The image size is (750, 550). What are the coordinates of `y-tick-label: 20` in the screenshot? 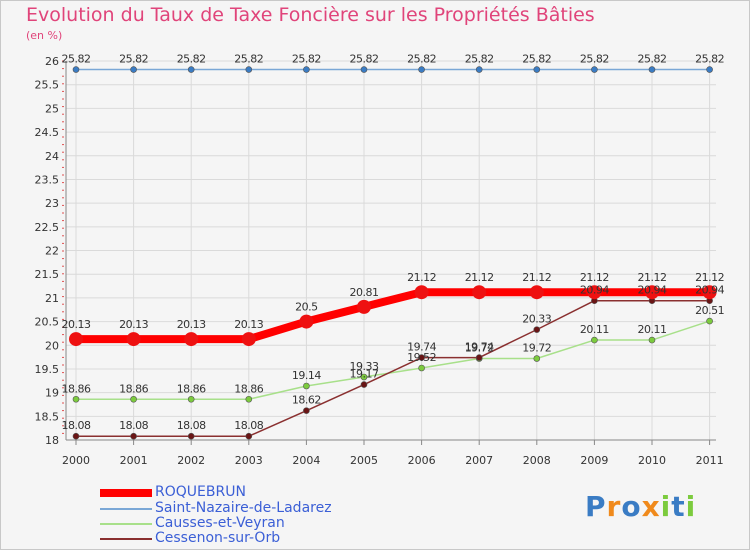 It's located at (52, 345).